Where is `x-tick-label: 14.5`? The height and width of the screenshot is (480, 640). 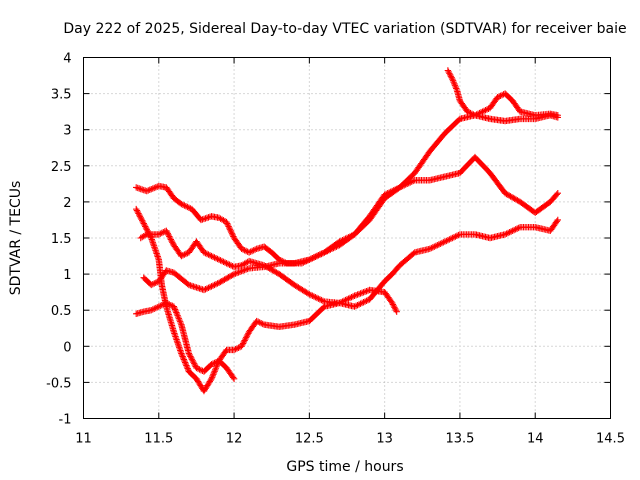 x-tick-label: 14.5 is located at coordinates (610, 439).